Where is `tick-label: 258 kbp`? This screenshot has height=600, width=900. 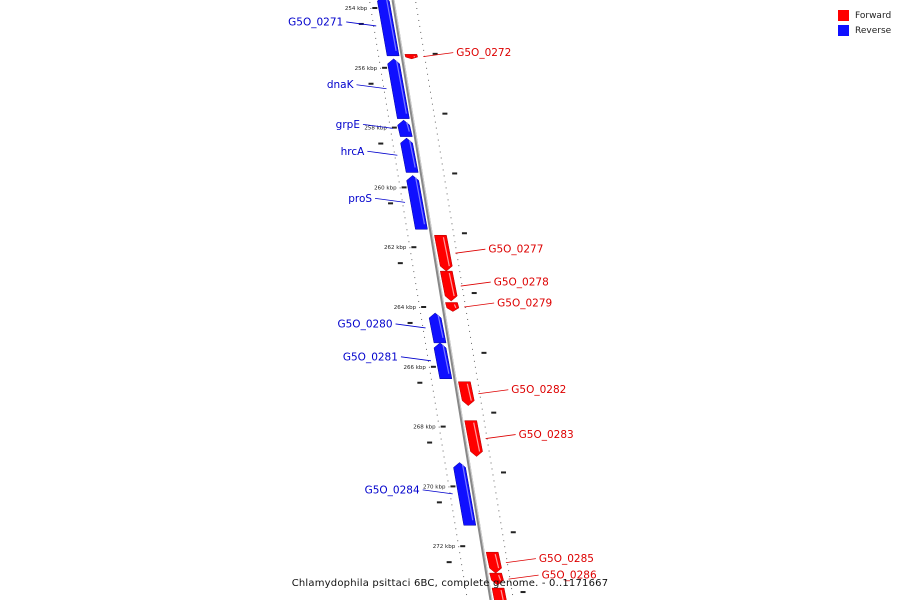 tick-label: 258 kbp is located at coordinates (375, 129).